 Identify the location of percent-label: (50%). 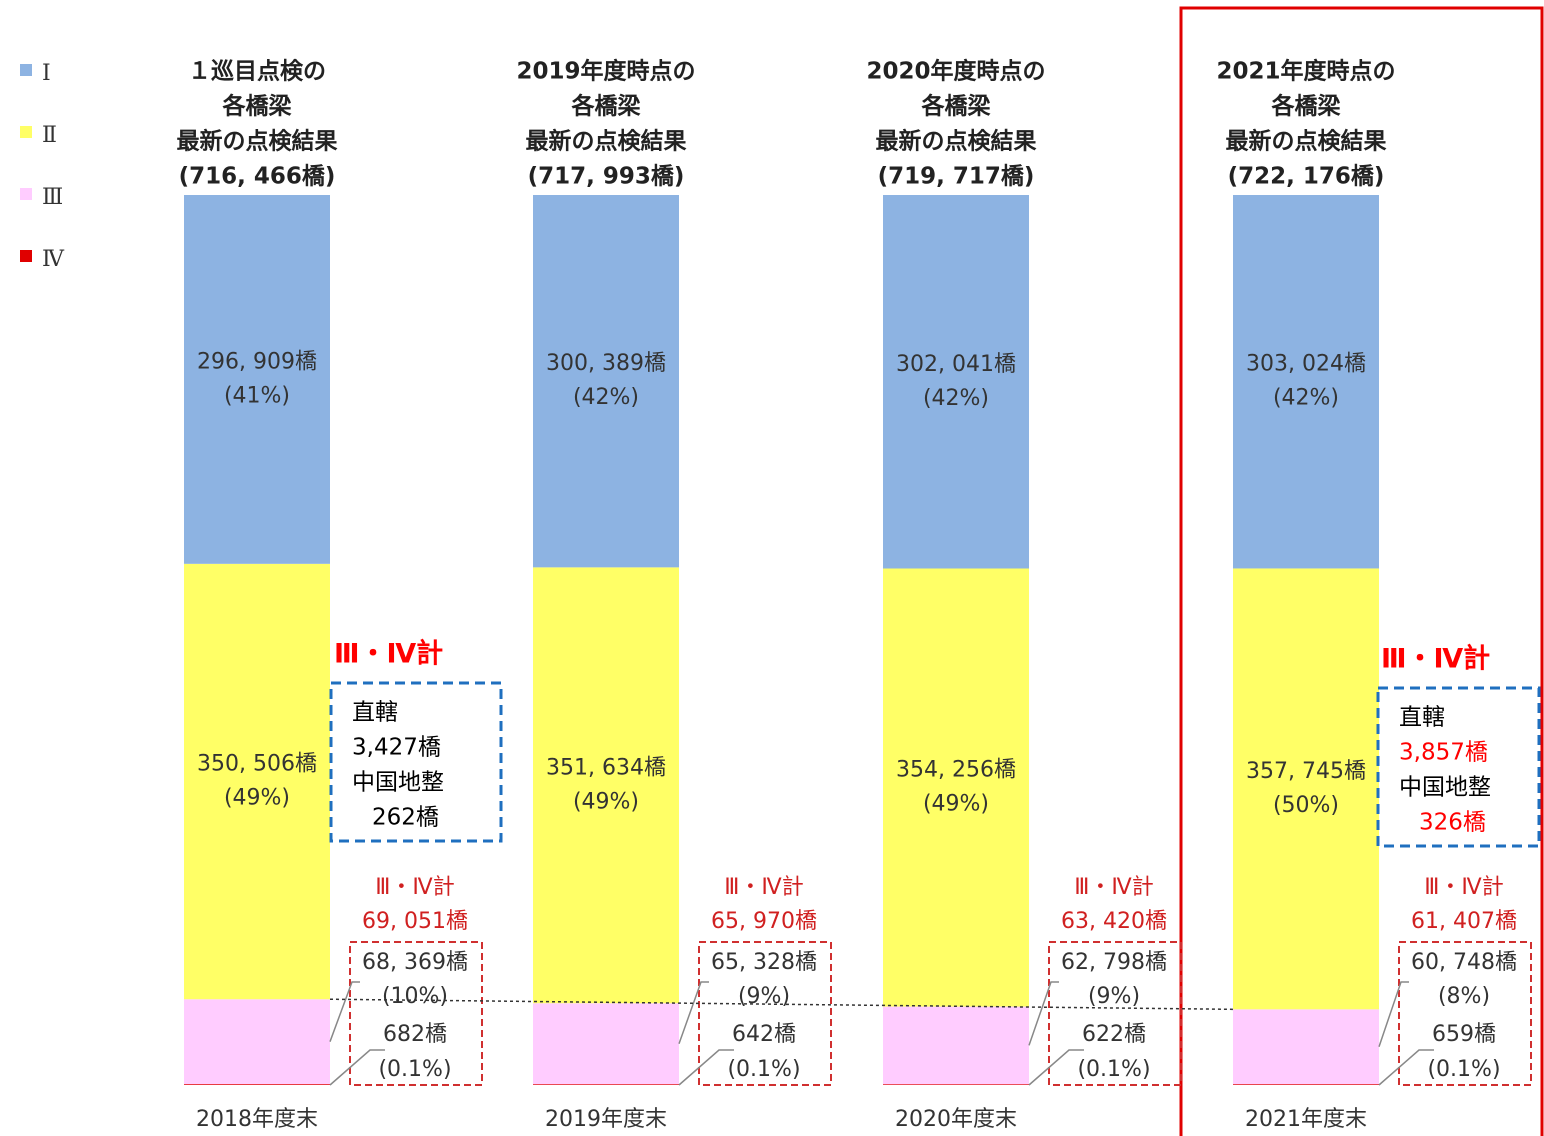
(1306, 805).